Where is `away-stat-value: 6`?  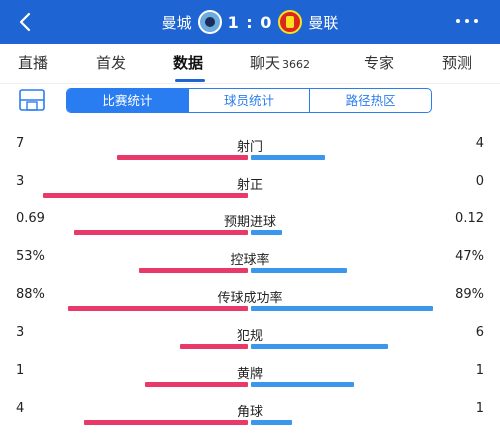 away-stat-value: 6 is located at coordinates (479, 332).